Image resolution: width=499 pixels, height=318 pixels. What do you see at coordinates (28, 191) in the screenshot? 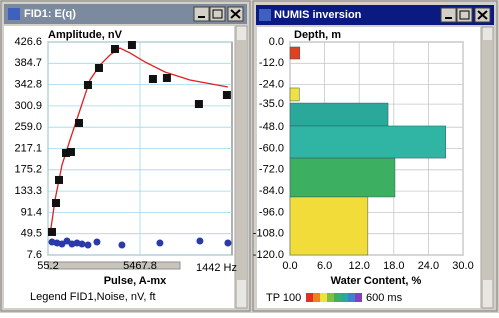
I see `y-tick-label: 133.3` at bounding box center [28, 191].